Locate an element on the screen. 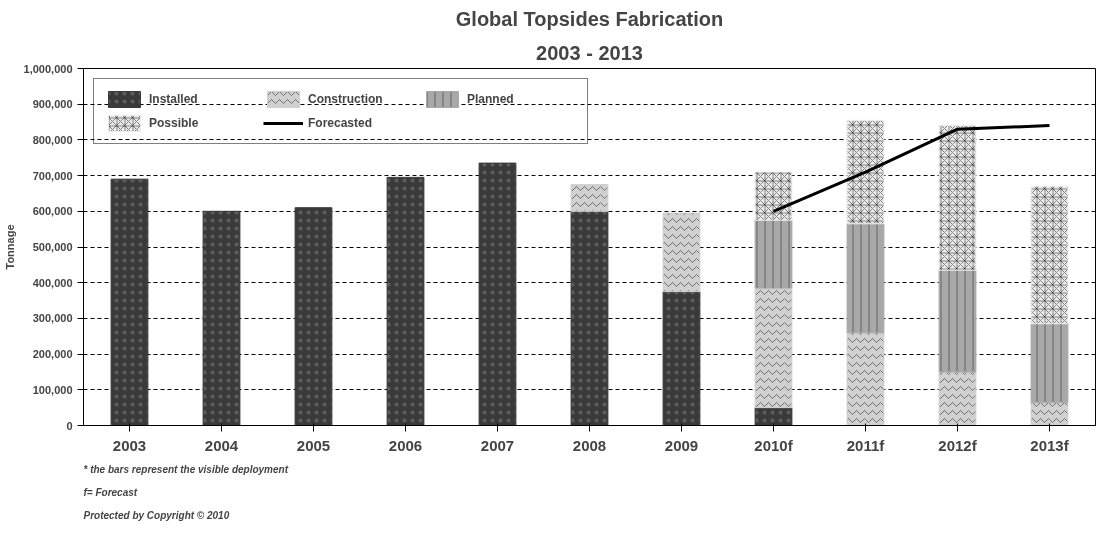  x-tick-label: 2013f is located at coordinates (1050, 445).